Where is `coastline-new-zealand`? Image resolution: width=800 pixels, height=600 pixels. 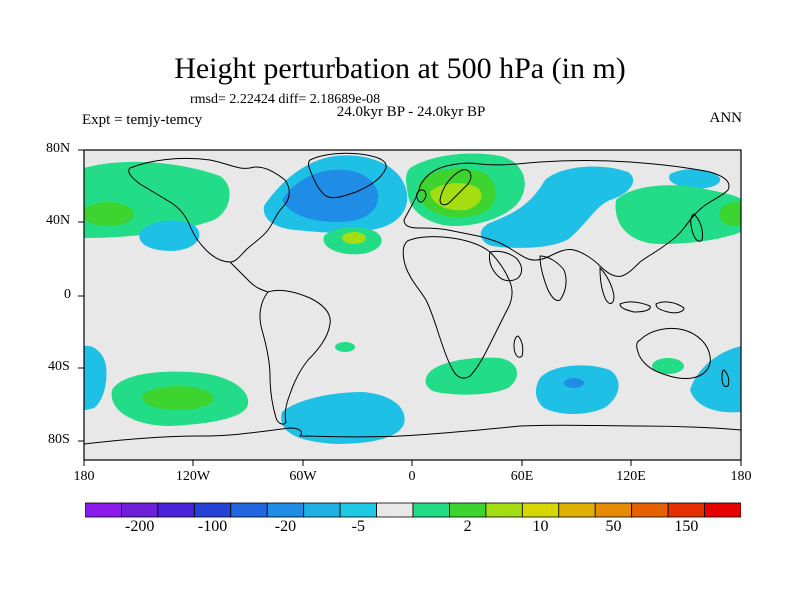 coastline-new-zealand is located at coordinates (725, 378).